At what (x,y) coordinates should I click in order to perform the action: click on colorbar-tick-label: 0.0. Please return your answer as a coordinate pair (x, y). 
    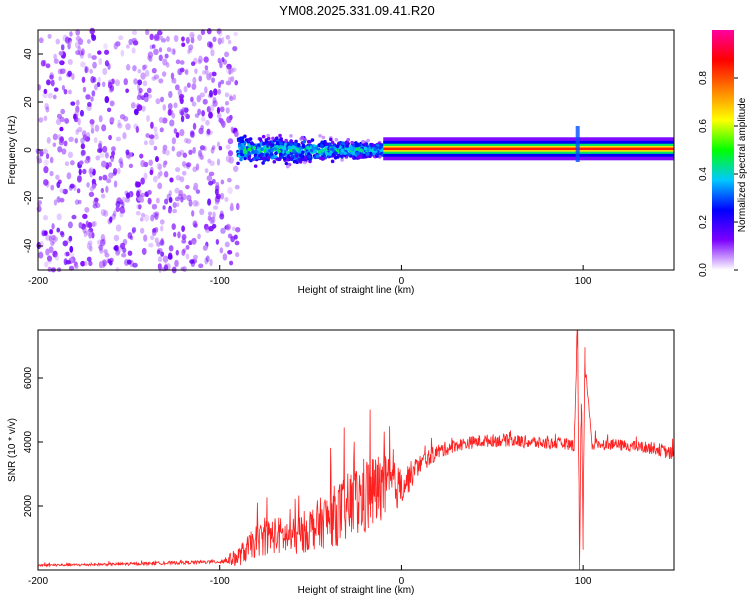
    Looking at the image, I should click on (703, 270).